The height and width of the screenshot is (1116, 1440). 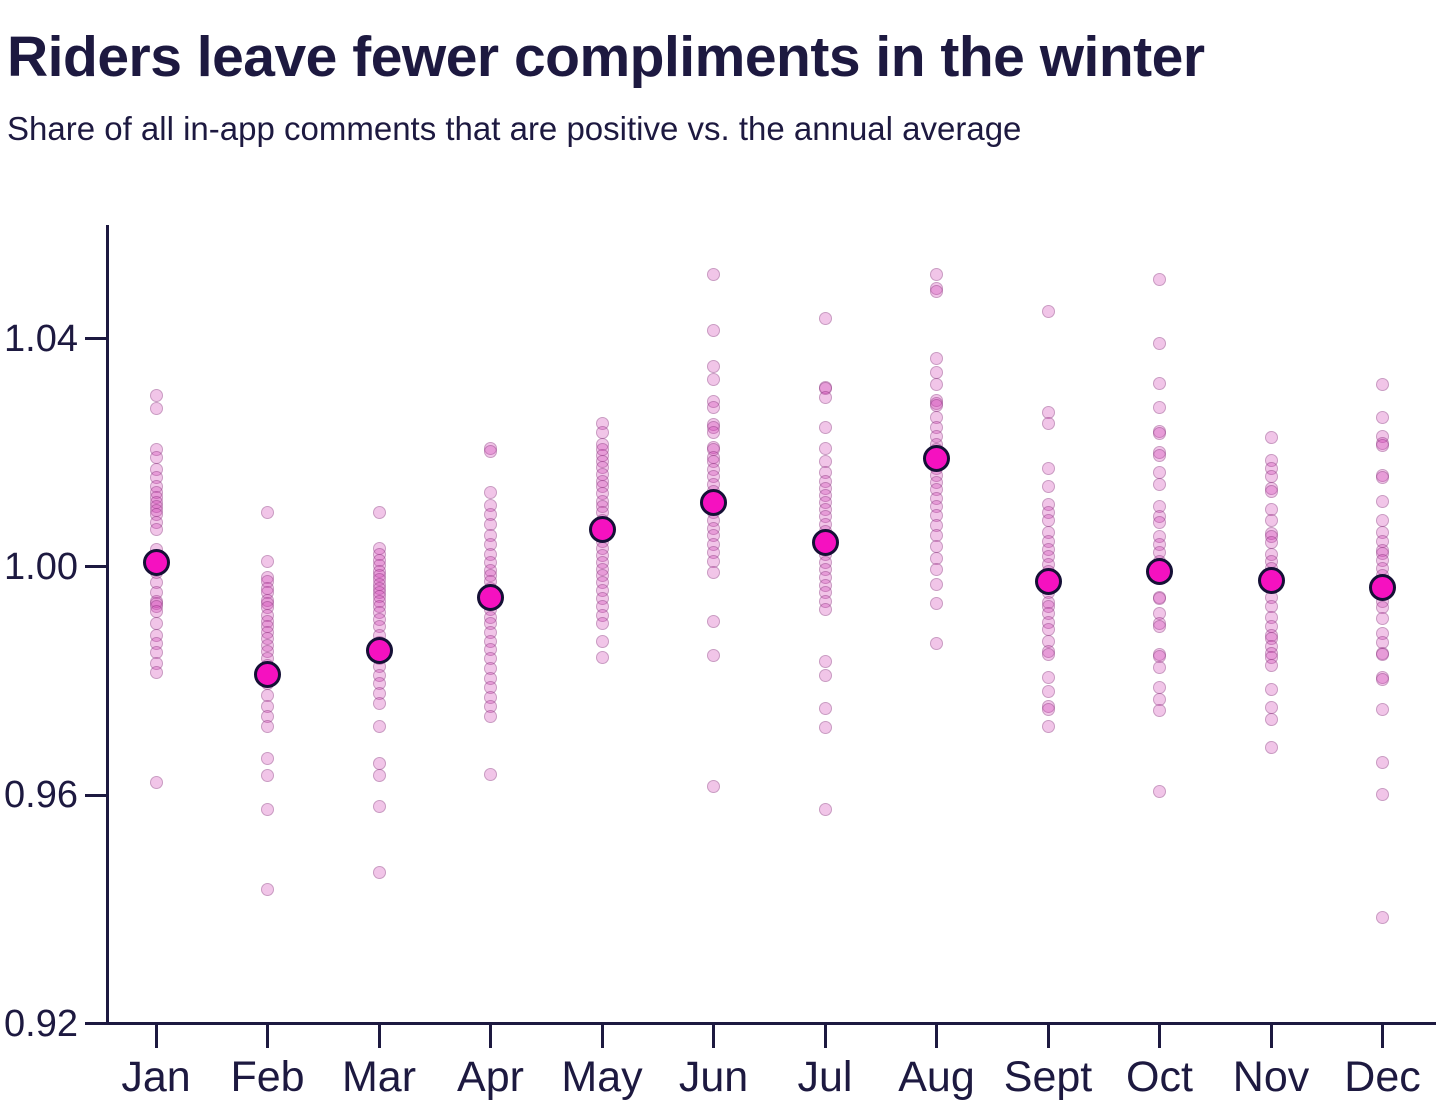 I want to click on y-tick-label: 0.92, so click(x=41, y=1023).